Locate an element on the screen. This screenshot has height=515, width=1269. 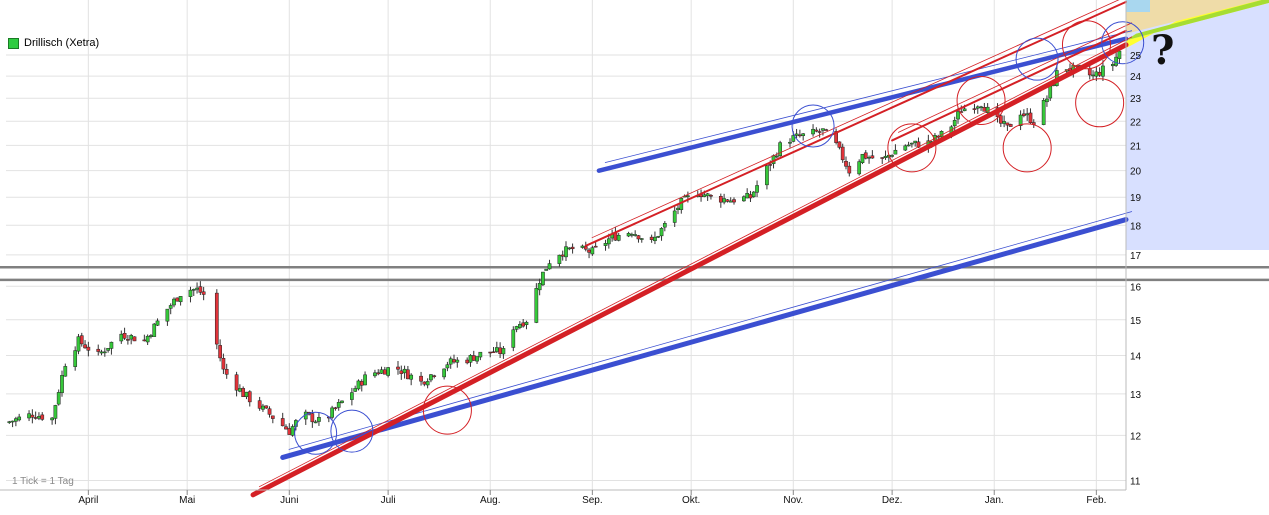
x-tick-label: Sep. is located at coordinates (592, 500).